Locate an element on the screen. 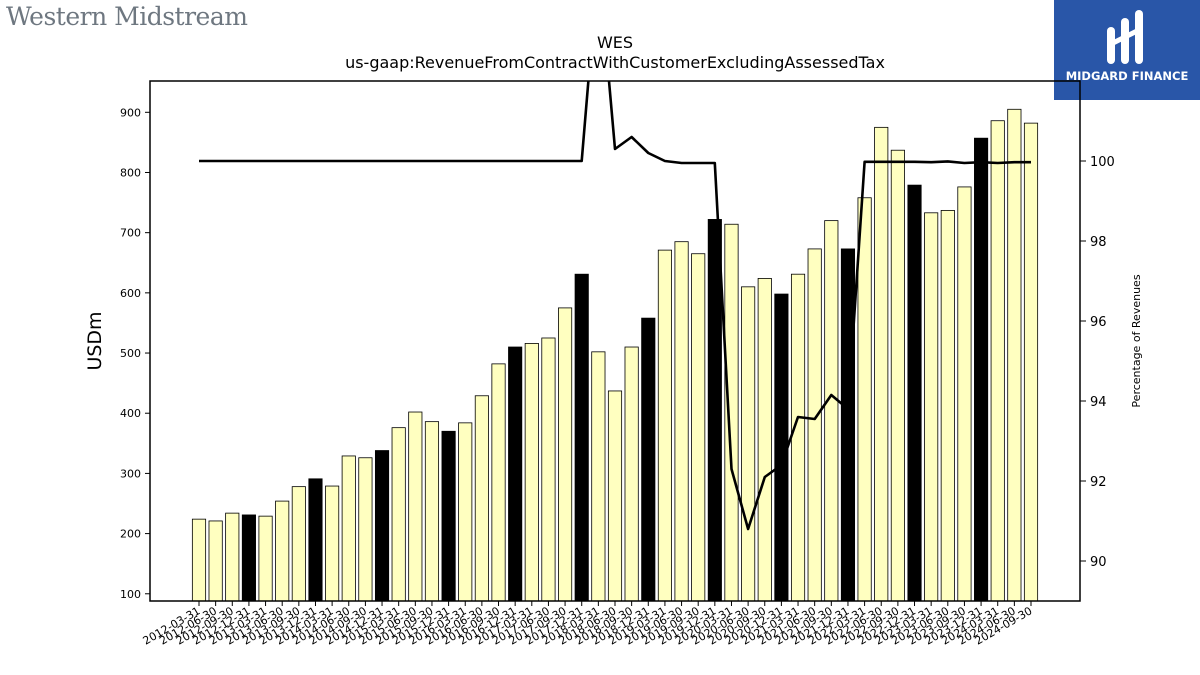  left-tick-label: 900 is located at coordinates (130, 112).